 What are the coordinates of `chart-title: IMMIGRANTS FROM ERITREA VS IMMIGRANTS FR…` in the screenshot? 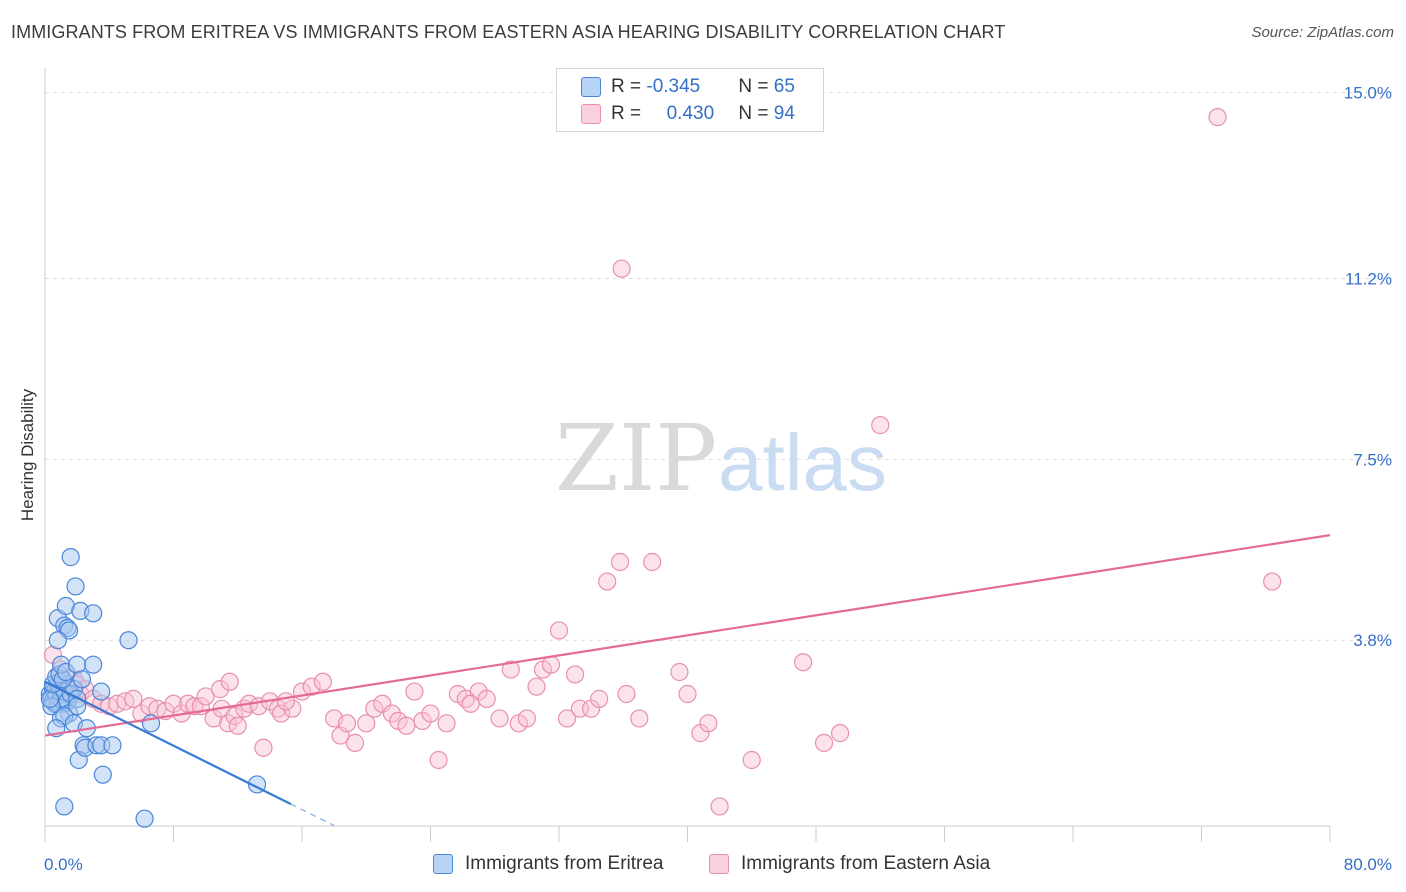 It's located at (508, 32).